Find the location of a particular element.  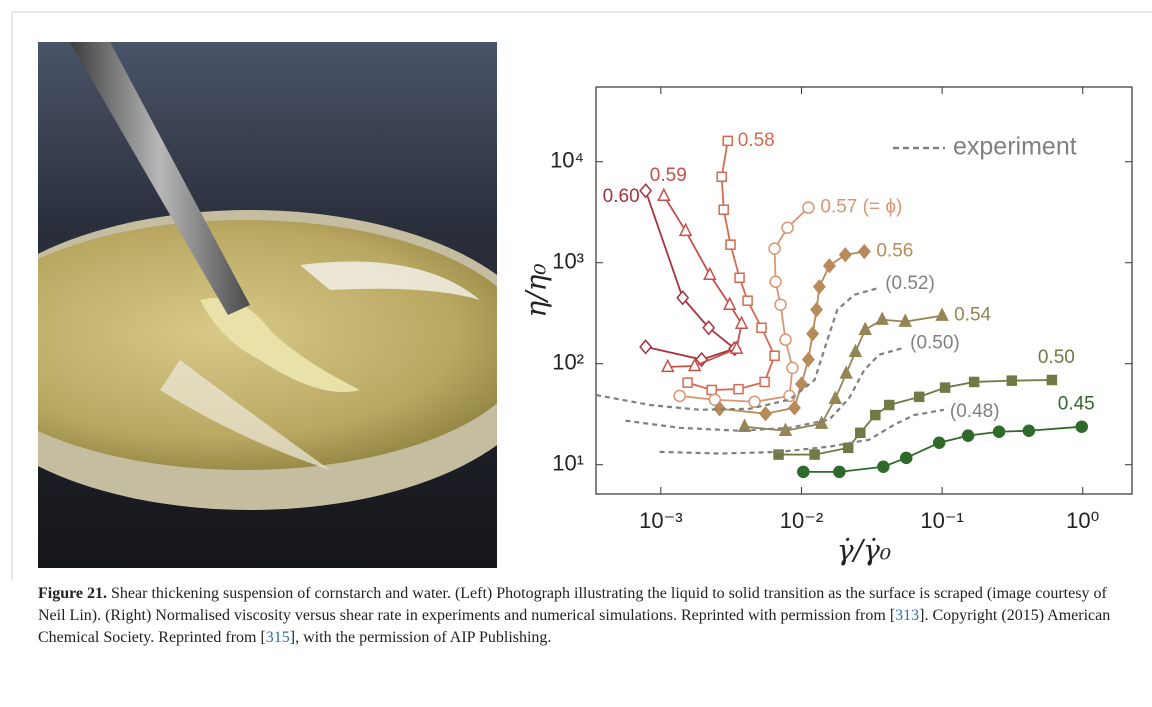

x-tick-label: 10⁻² is located at coordinates (801, 520).